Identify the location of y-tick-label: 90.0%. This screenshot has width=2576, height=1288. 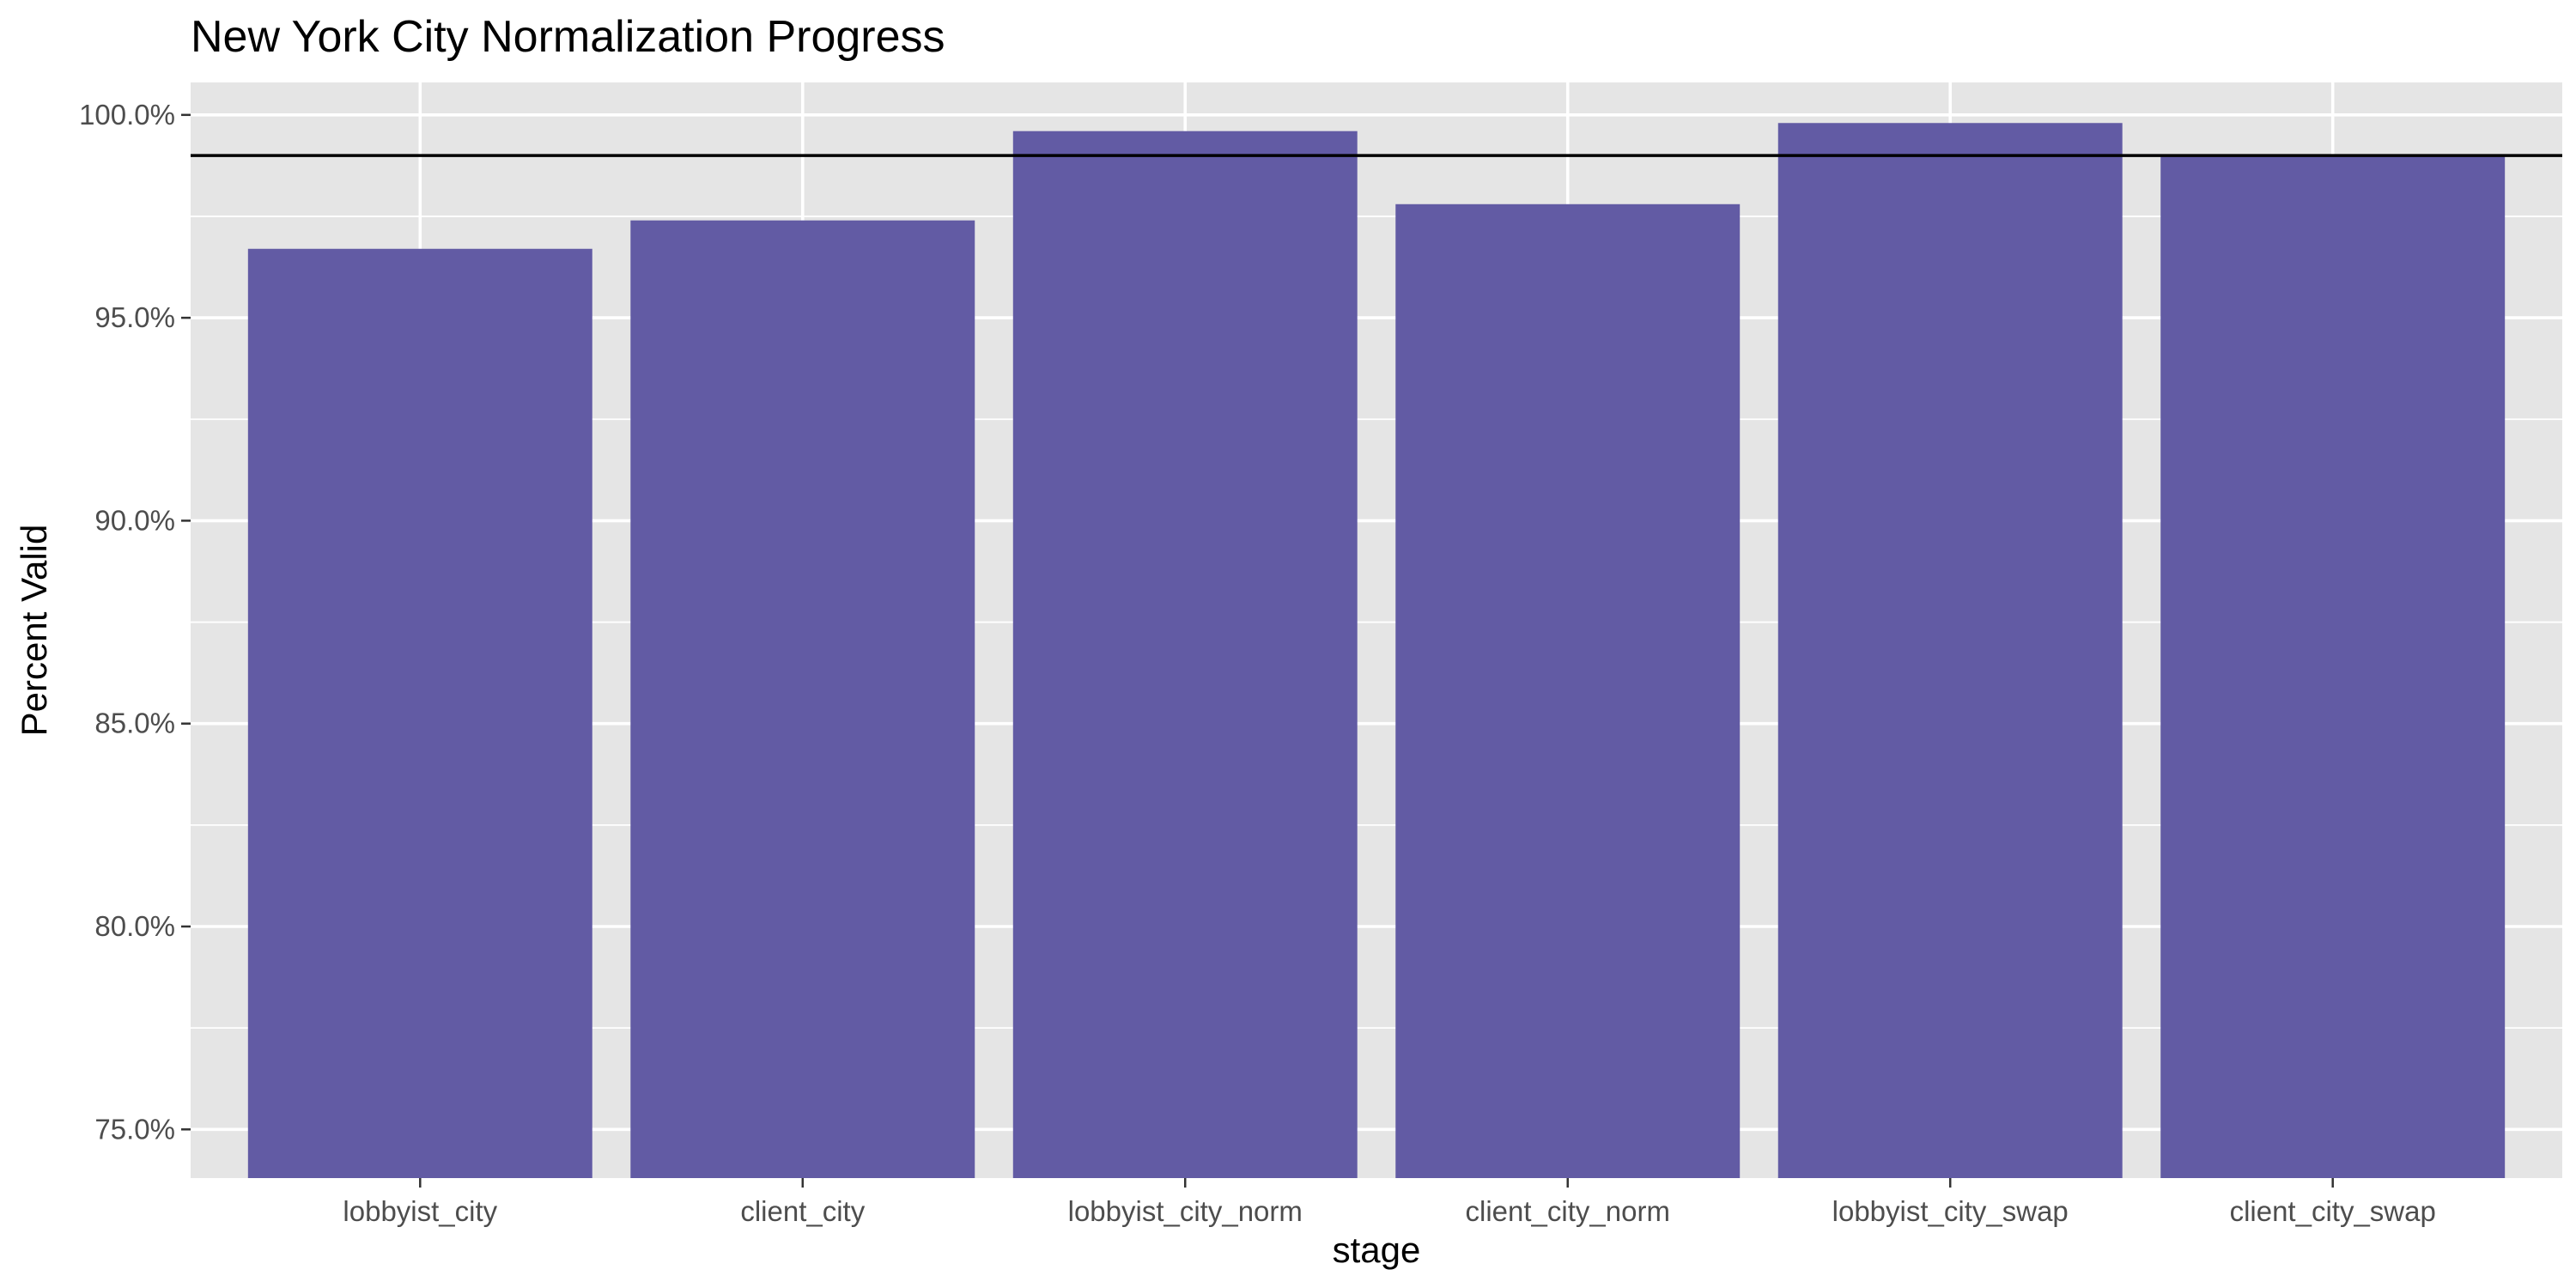
(134, 520).